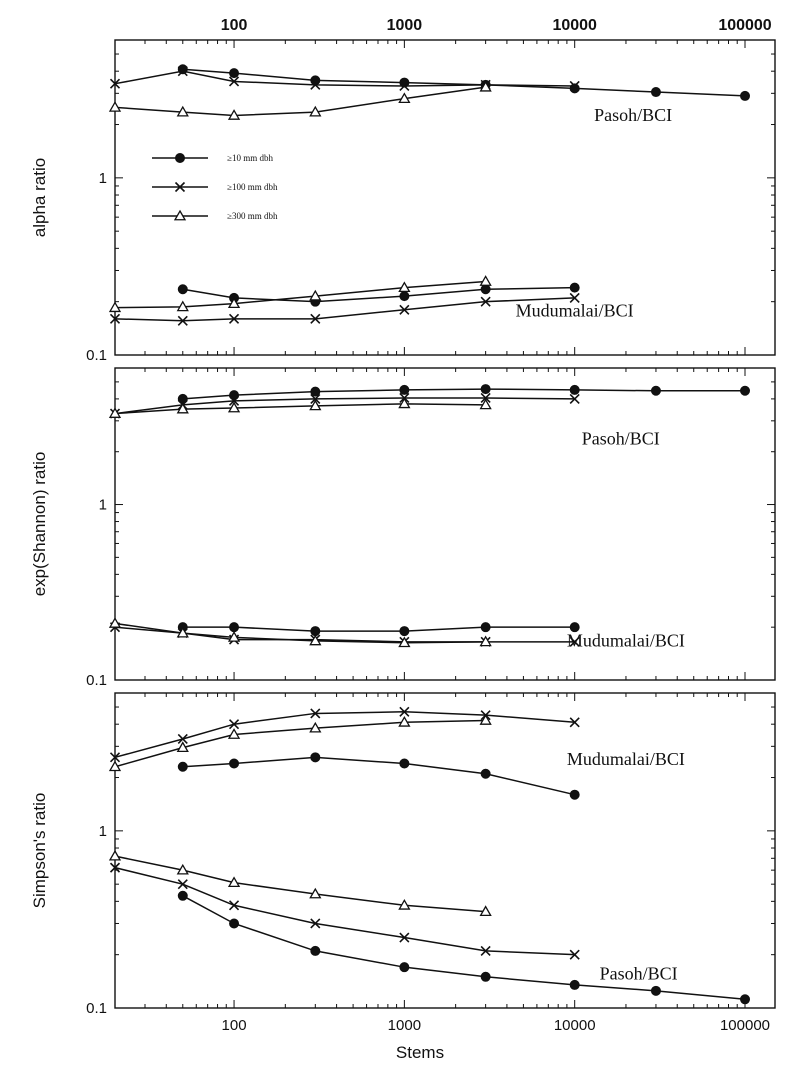  I want to click on y-axis-title: Simpson's ratio, so click(39, 851).